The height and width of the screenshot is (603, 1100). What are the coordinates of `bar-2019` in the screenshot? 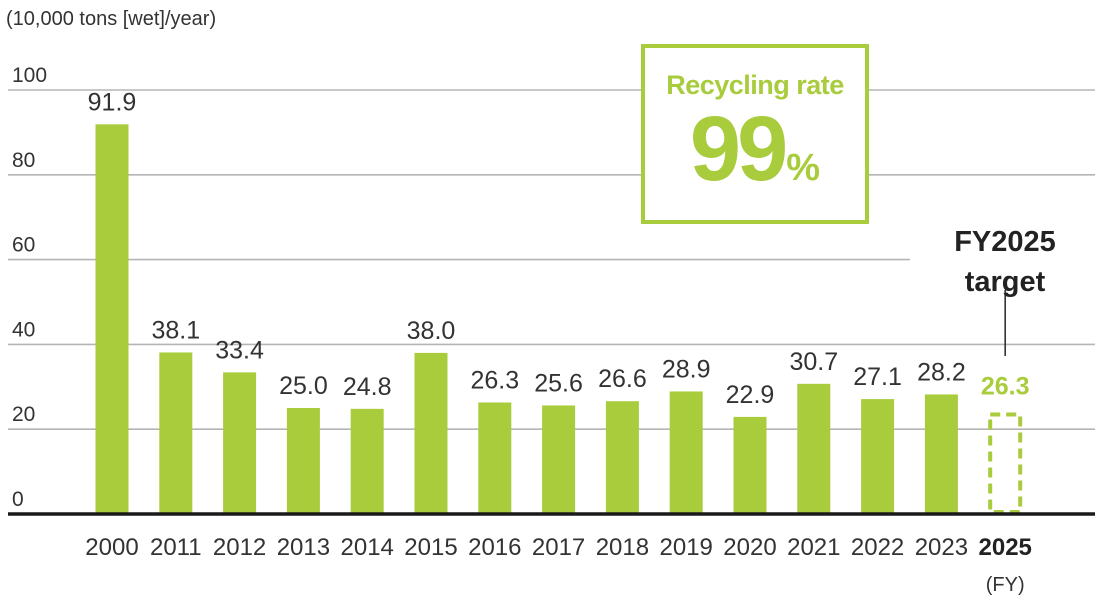 It's located at (686, 452).